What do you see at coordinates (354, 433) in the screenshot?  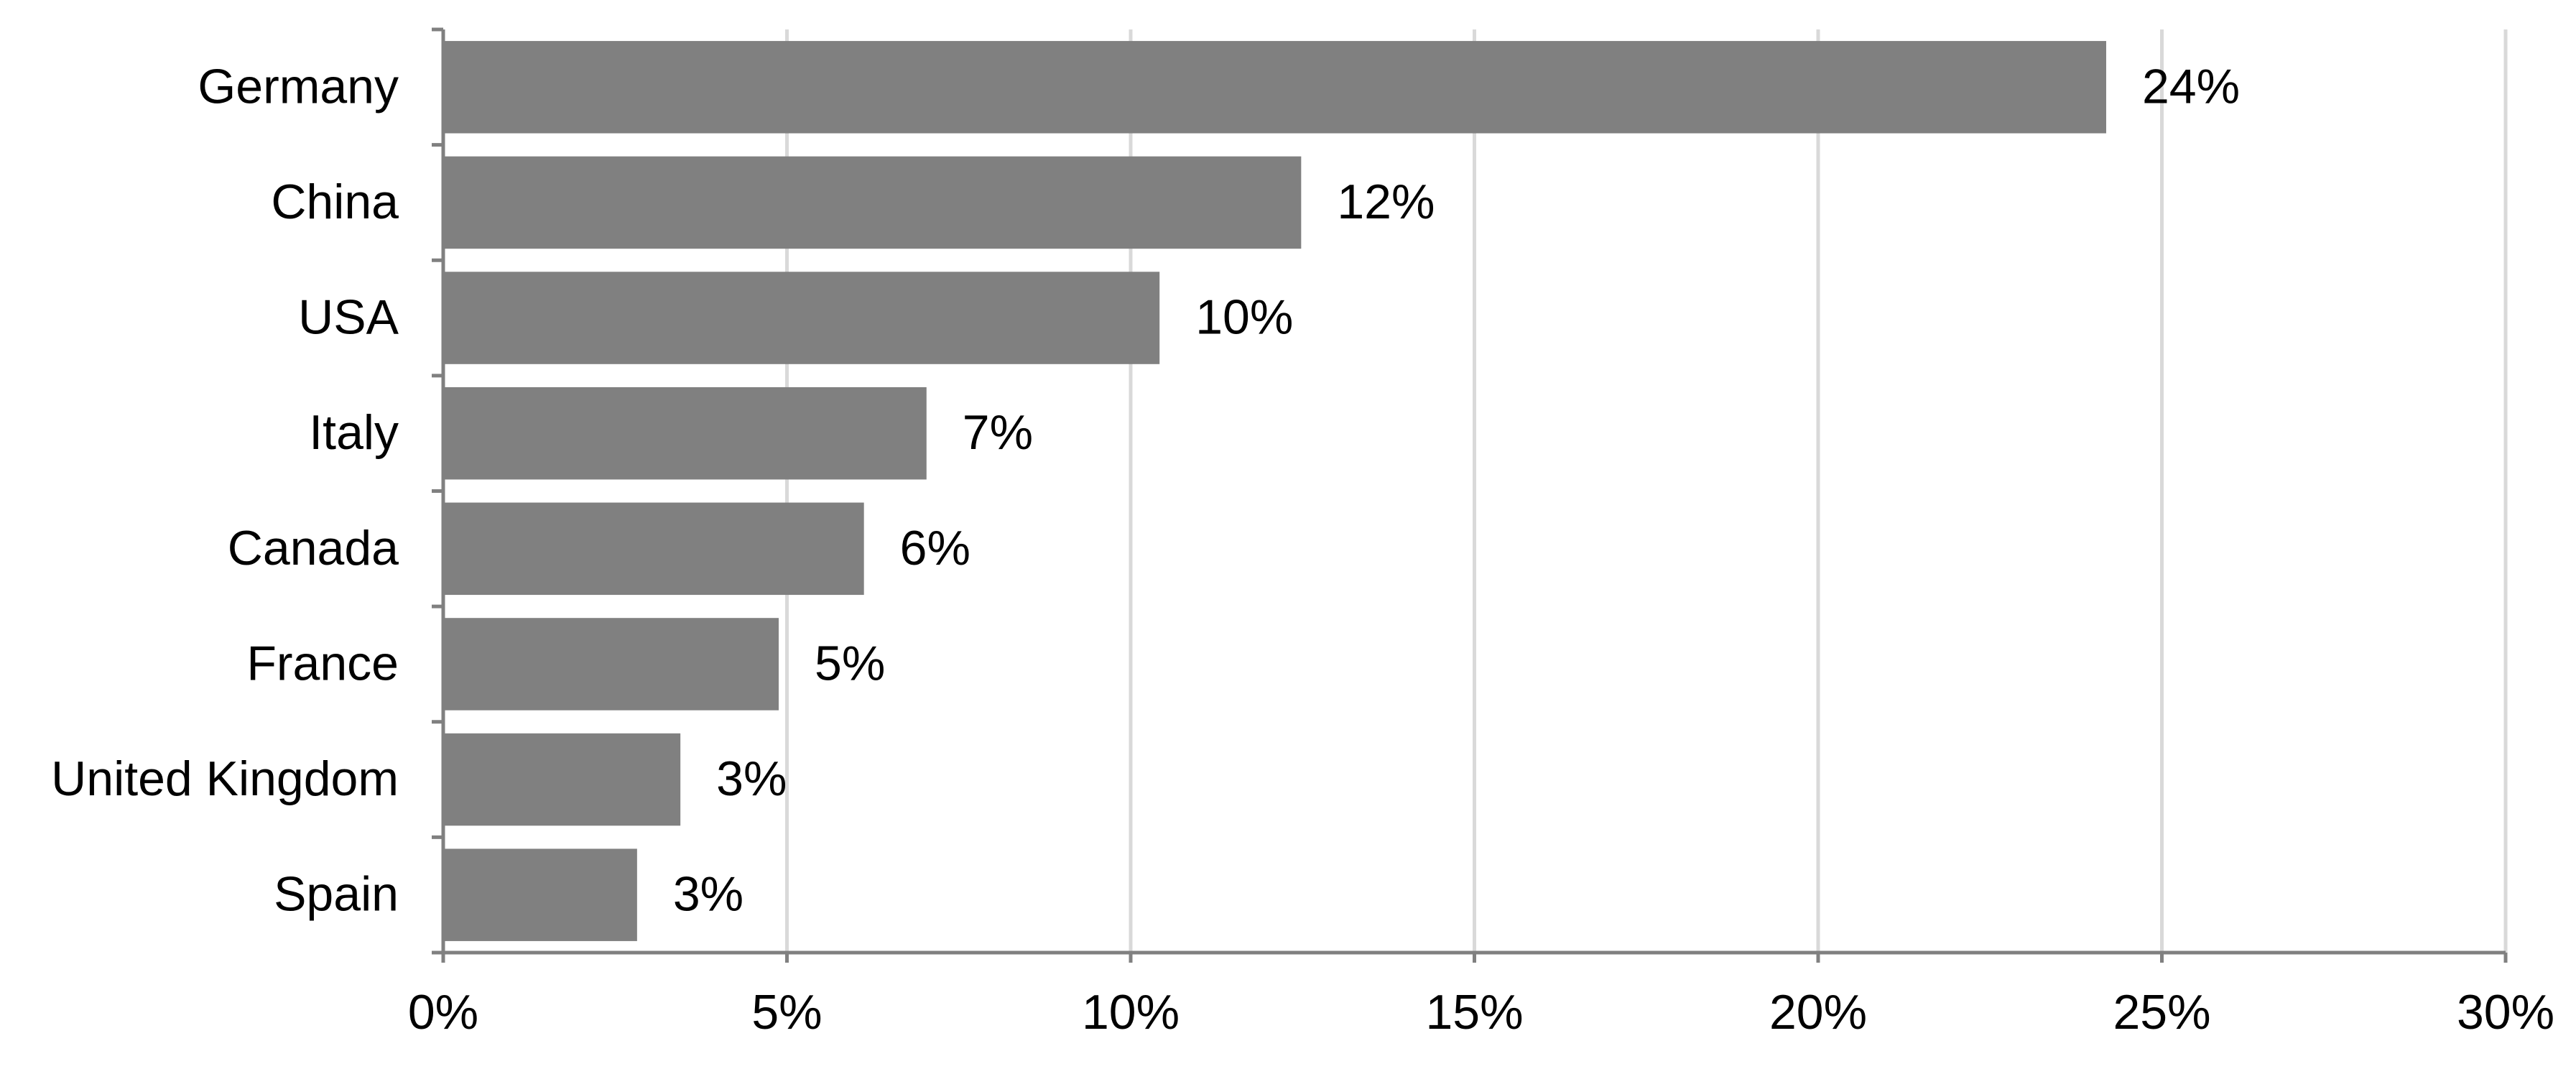 I see `y-tick-label: Italy` at bounding box center [354, 433].